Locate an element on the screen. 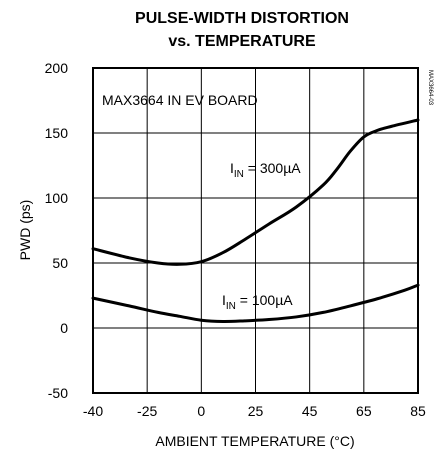 The image size is (435, 456). y-tick-label: 200 is located at coordinates (57, 68).